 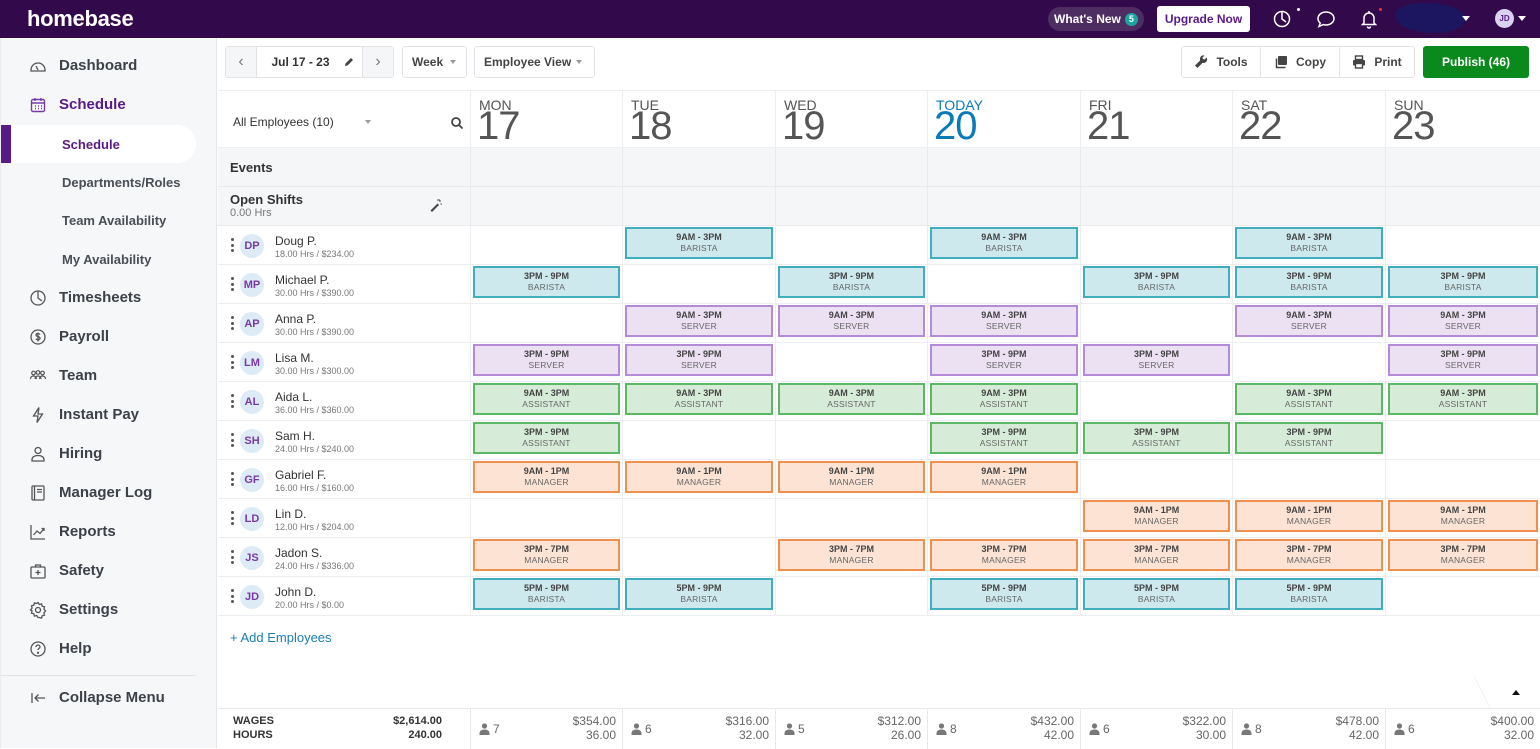 What do you see at coordinates (1282, 19) in the screenshot?
I see `time-clock-icon` at bounding box center [1282, 19].